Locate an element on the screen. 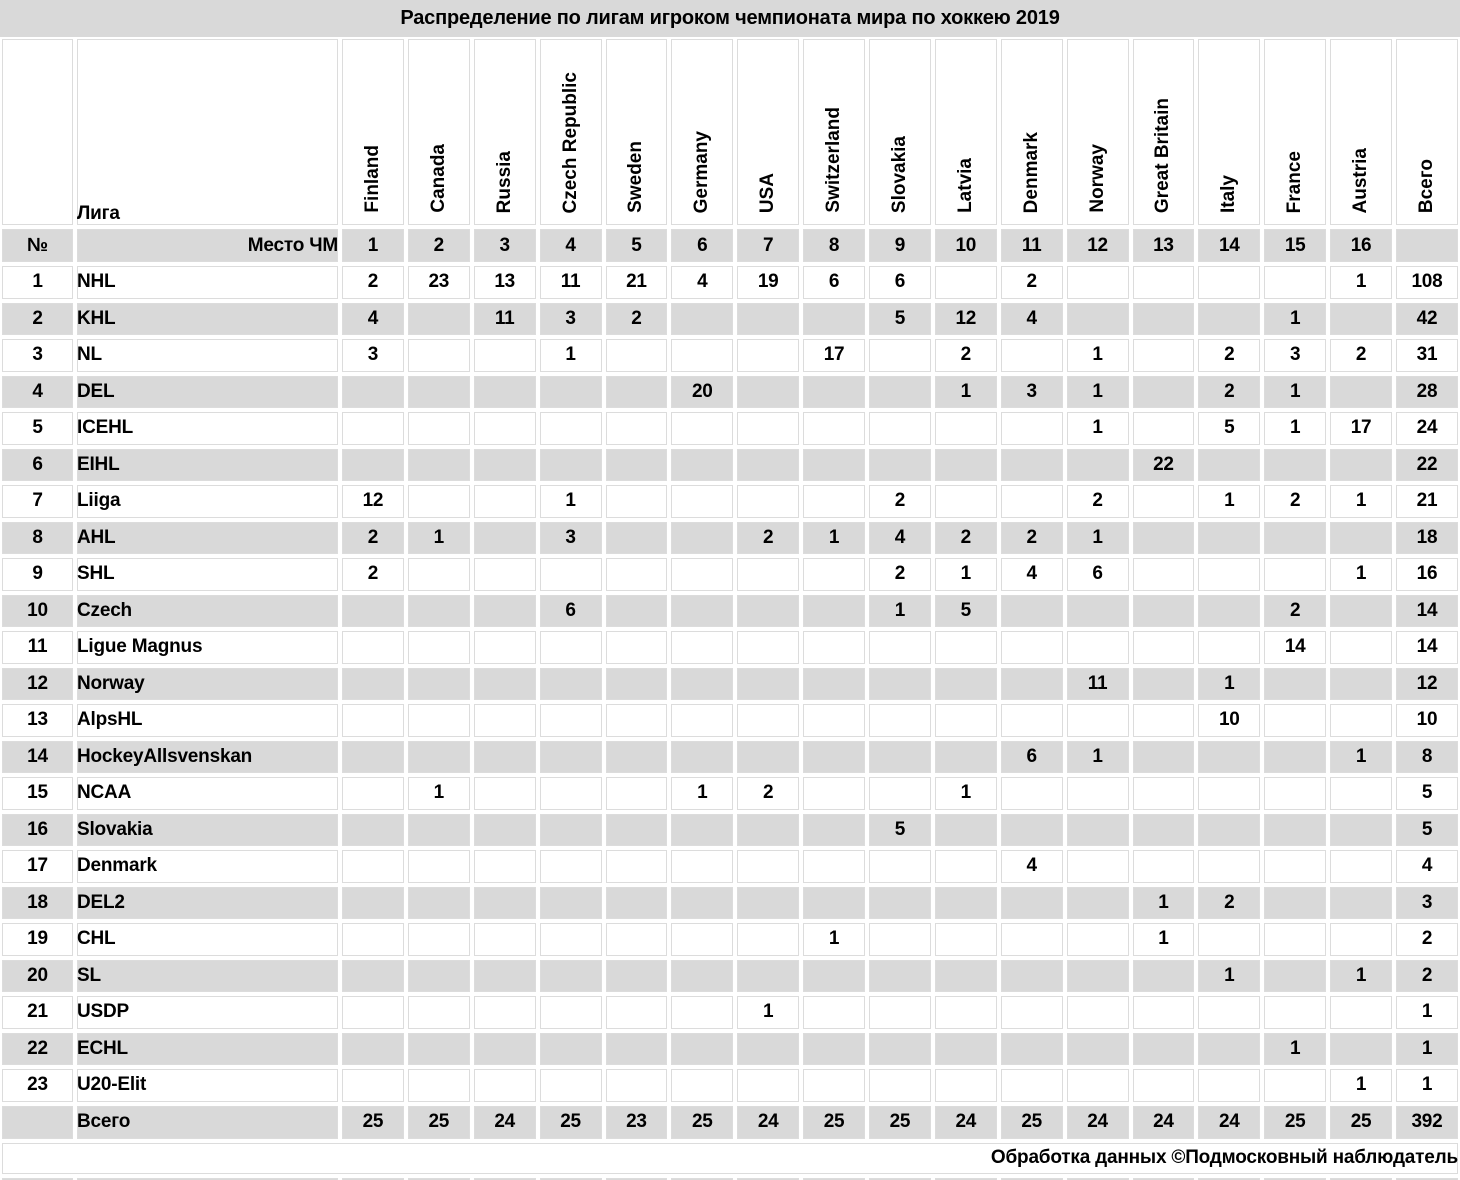 This screenshot has height=1180, width=1460. league-name: Czech is located at coordinates (207, 610).